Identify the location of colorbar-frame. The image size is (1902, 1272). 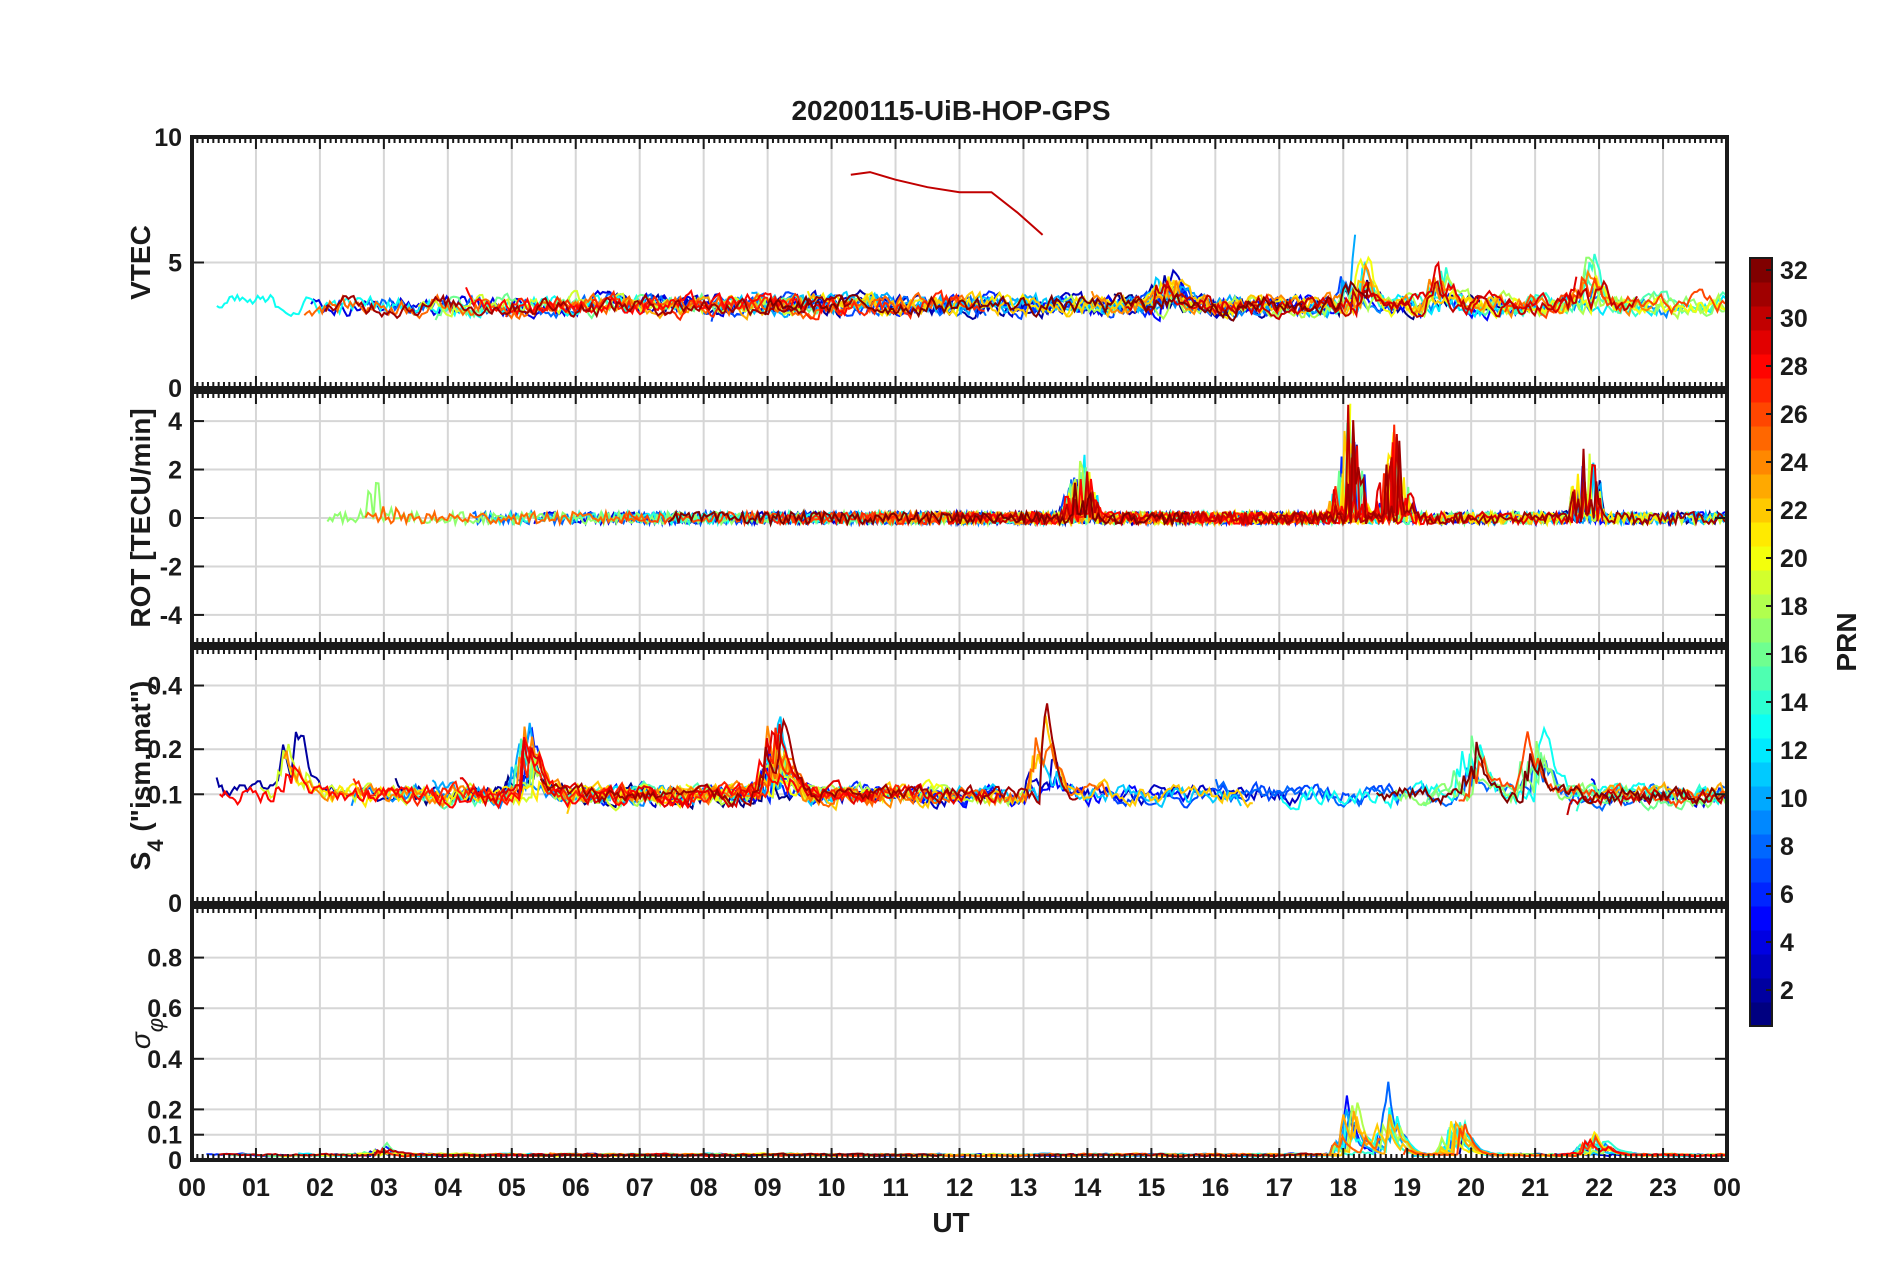
(1761, 642).